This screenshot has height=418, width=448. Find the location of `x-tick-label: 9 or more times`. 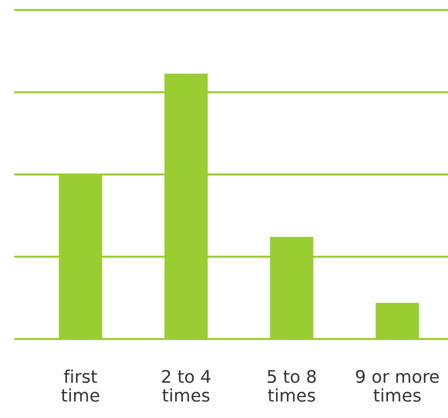

x-tick-label: 9 or more times is located at coordinates (397, 386).